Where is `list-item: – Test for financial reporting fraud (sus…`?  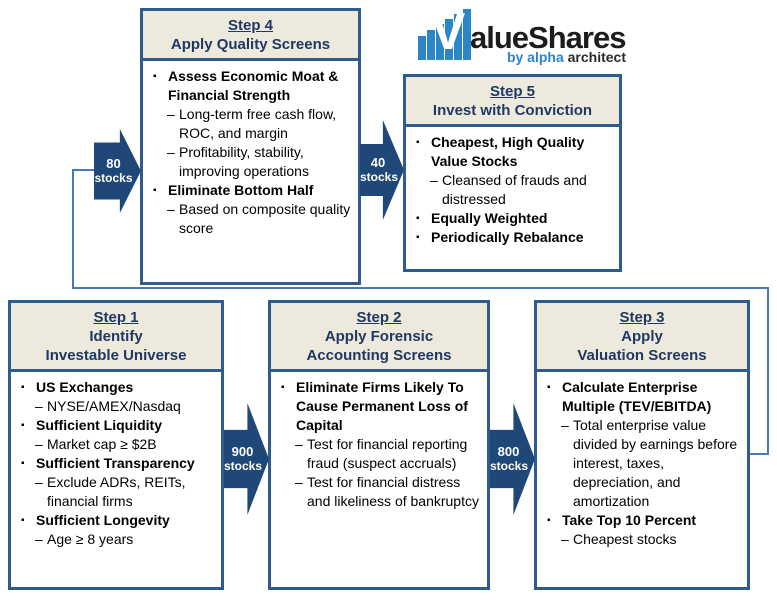
list-item: – Test for financial reporting fraud (sus… is located at coordinates (388, 454).